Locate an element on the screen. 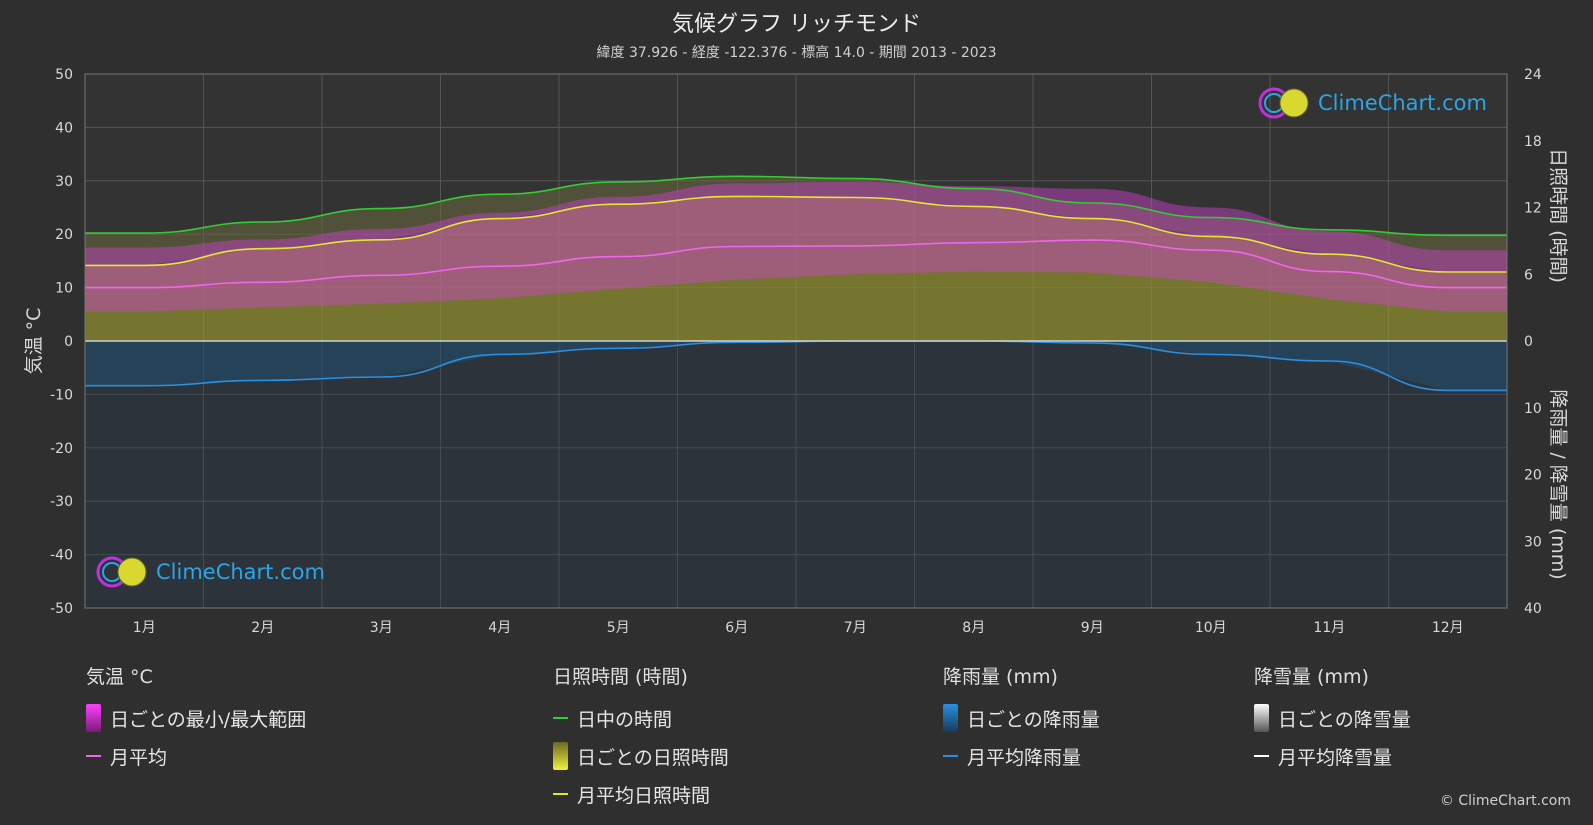 The width and height of the screenshot is (1593, 825). pink-line-swatch-icon is located at coordinates (93, 756).